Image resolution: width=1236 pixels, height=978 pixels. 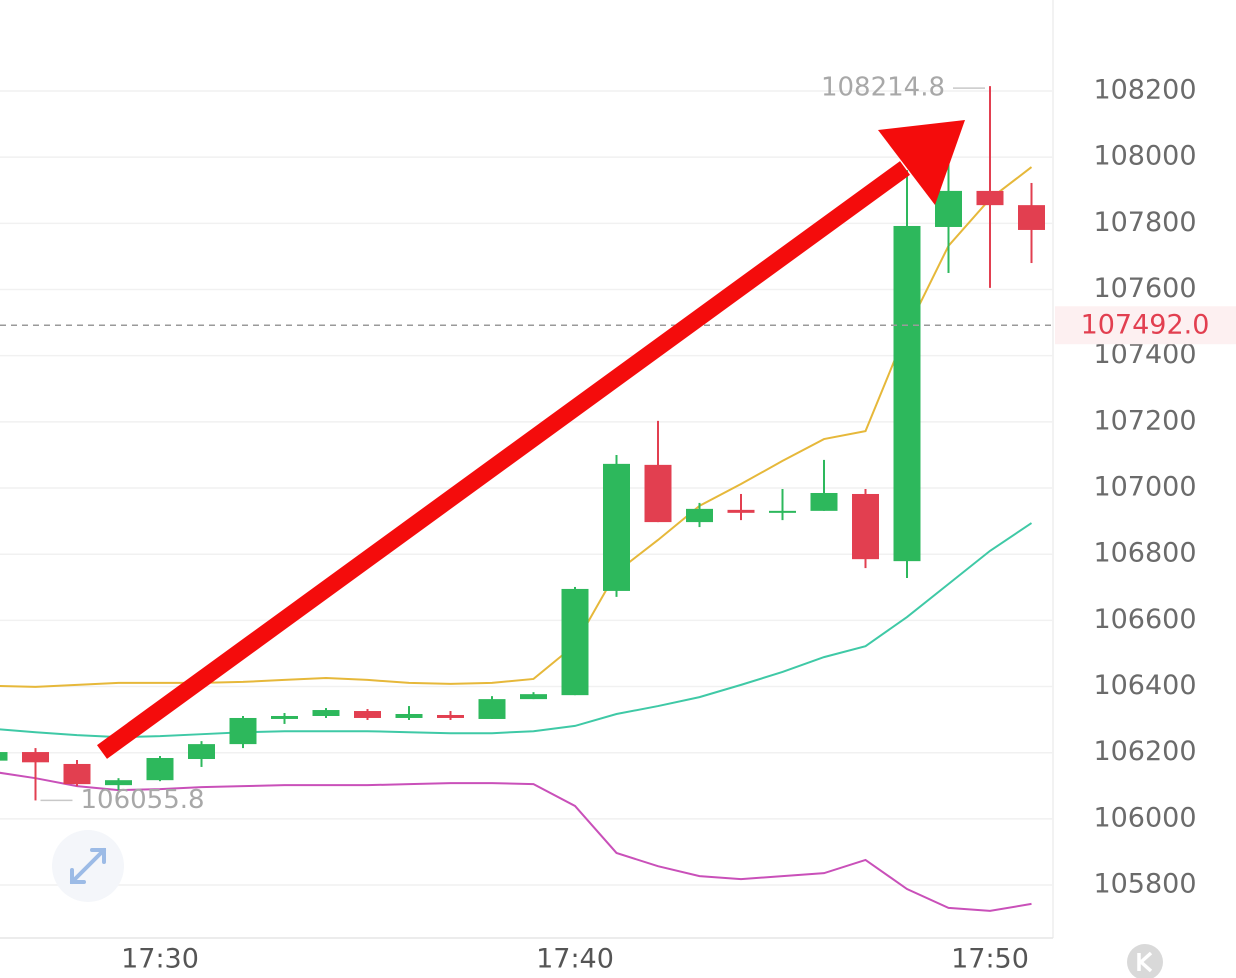 What do you see at coordinates (1144, 354) in the screenshot?
I see `y-tick-label: 107400` at bounding box center [1144, 354].